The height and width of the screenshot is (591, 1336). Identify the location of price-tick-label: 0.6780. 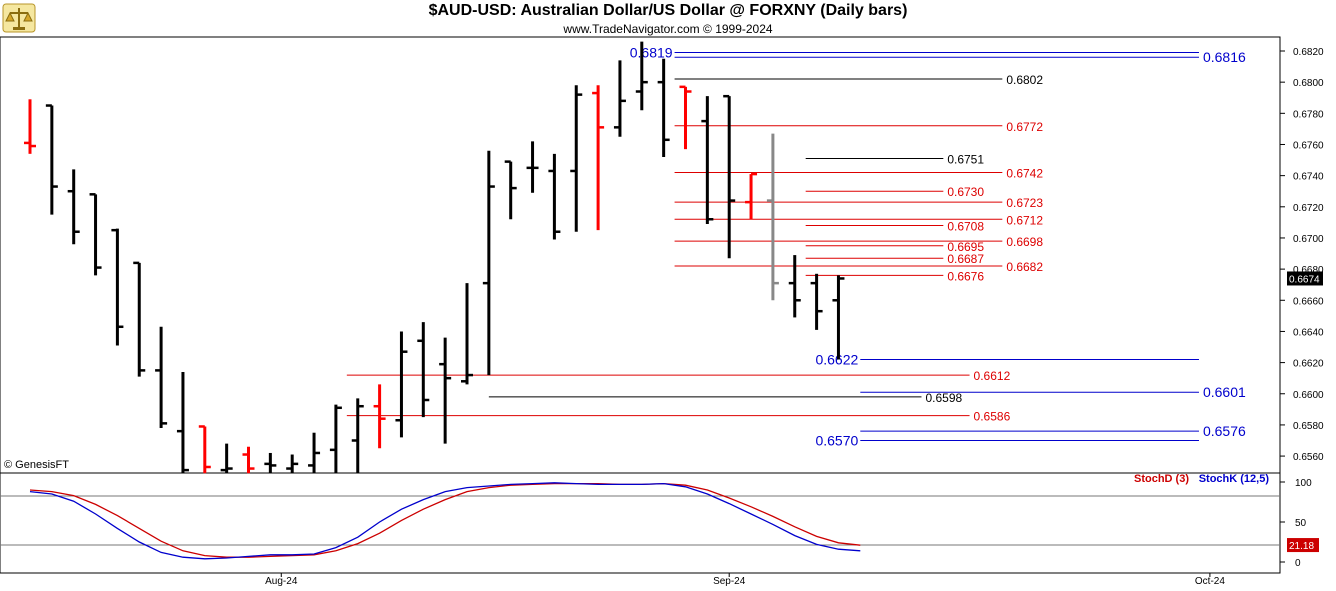
(1308, 114).